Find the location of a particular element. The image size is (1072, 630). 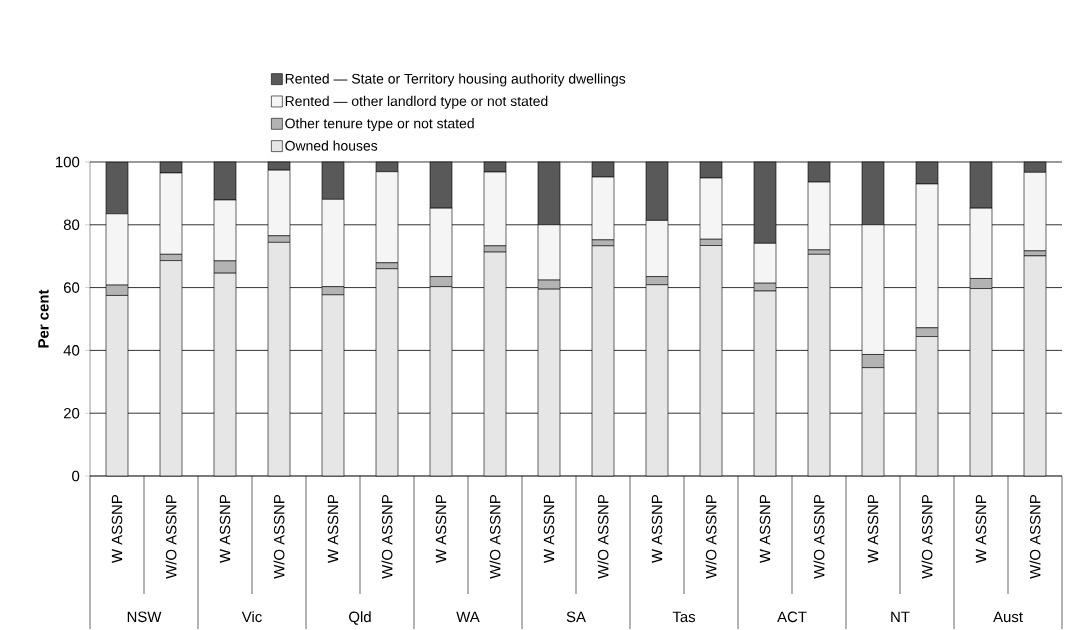

y-tick-label: 80 is located at coordinates (71, 225).